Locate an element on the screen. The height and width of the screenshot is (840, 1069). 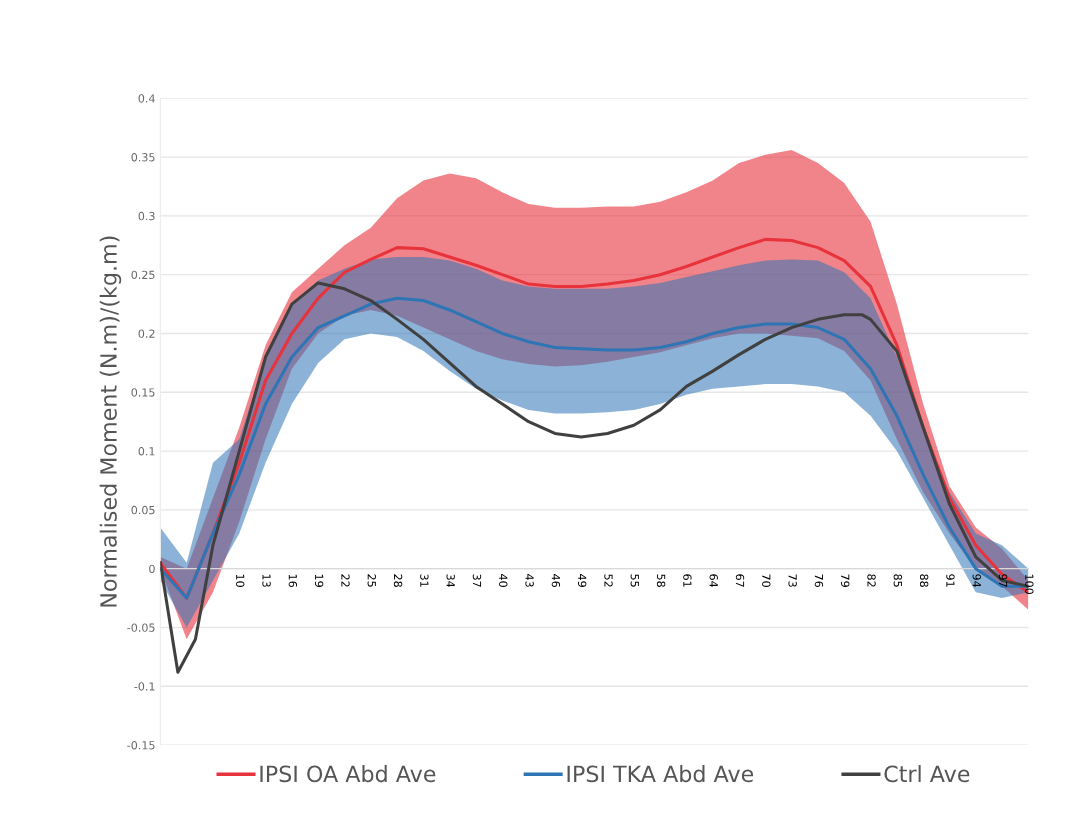
x-tick-label: 55 is located at coordinates (634, 580).